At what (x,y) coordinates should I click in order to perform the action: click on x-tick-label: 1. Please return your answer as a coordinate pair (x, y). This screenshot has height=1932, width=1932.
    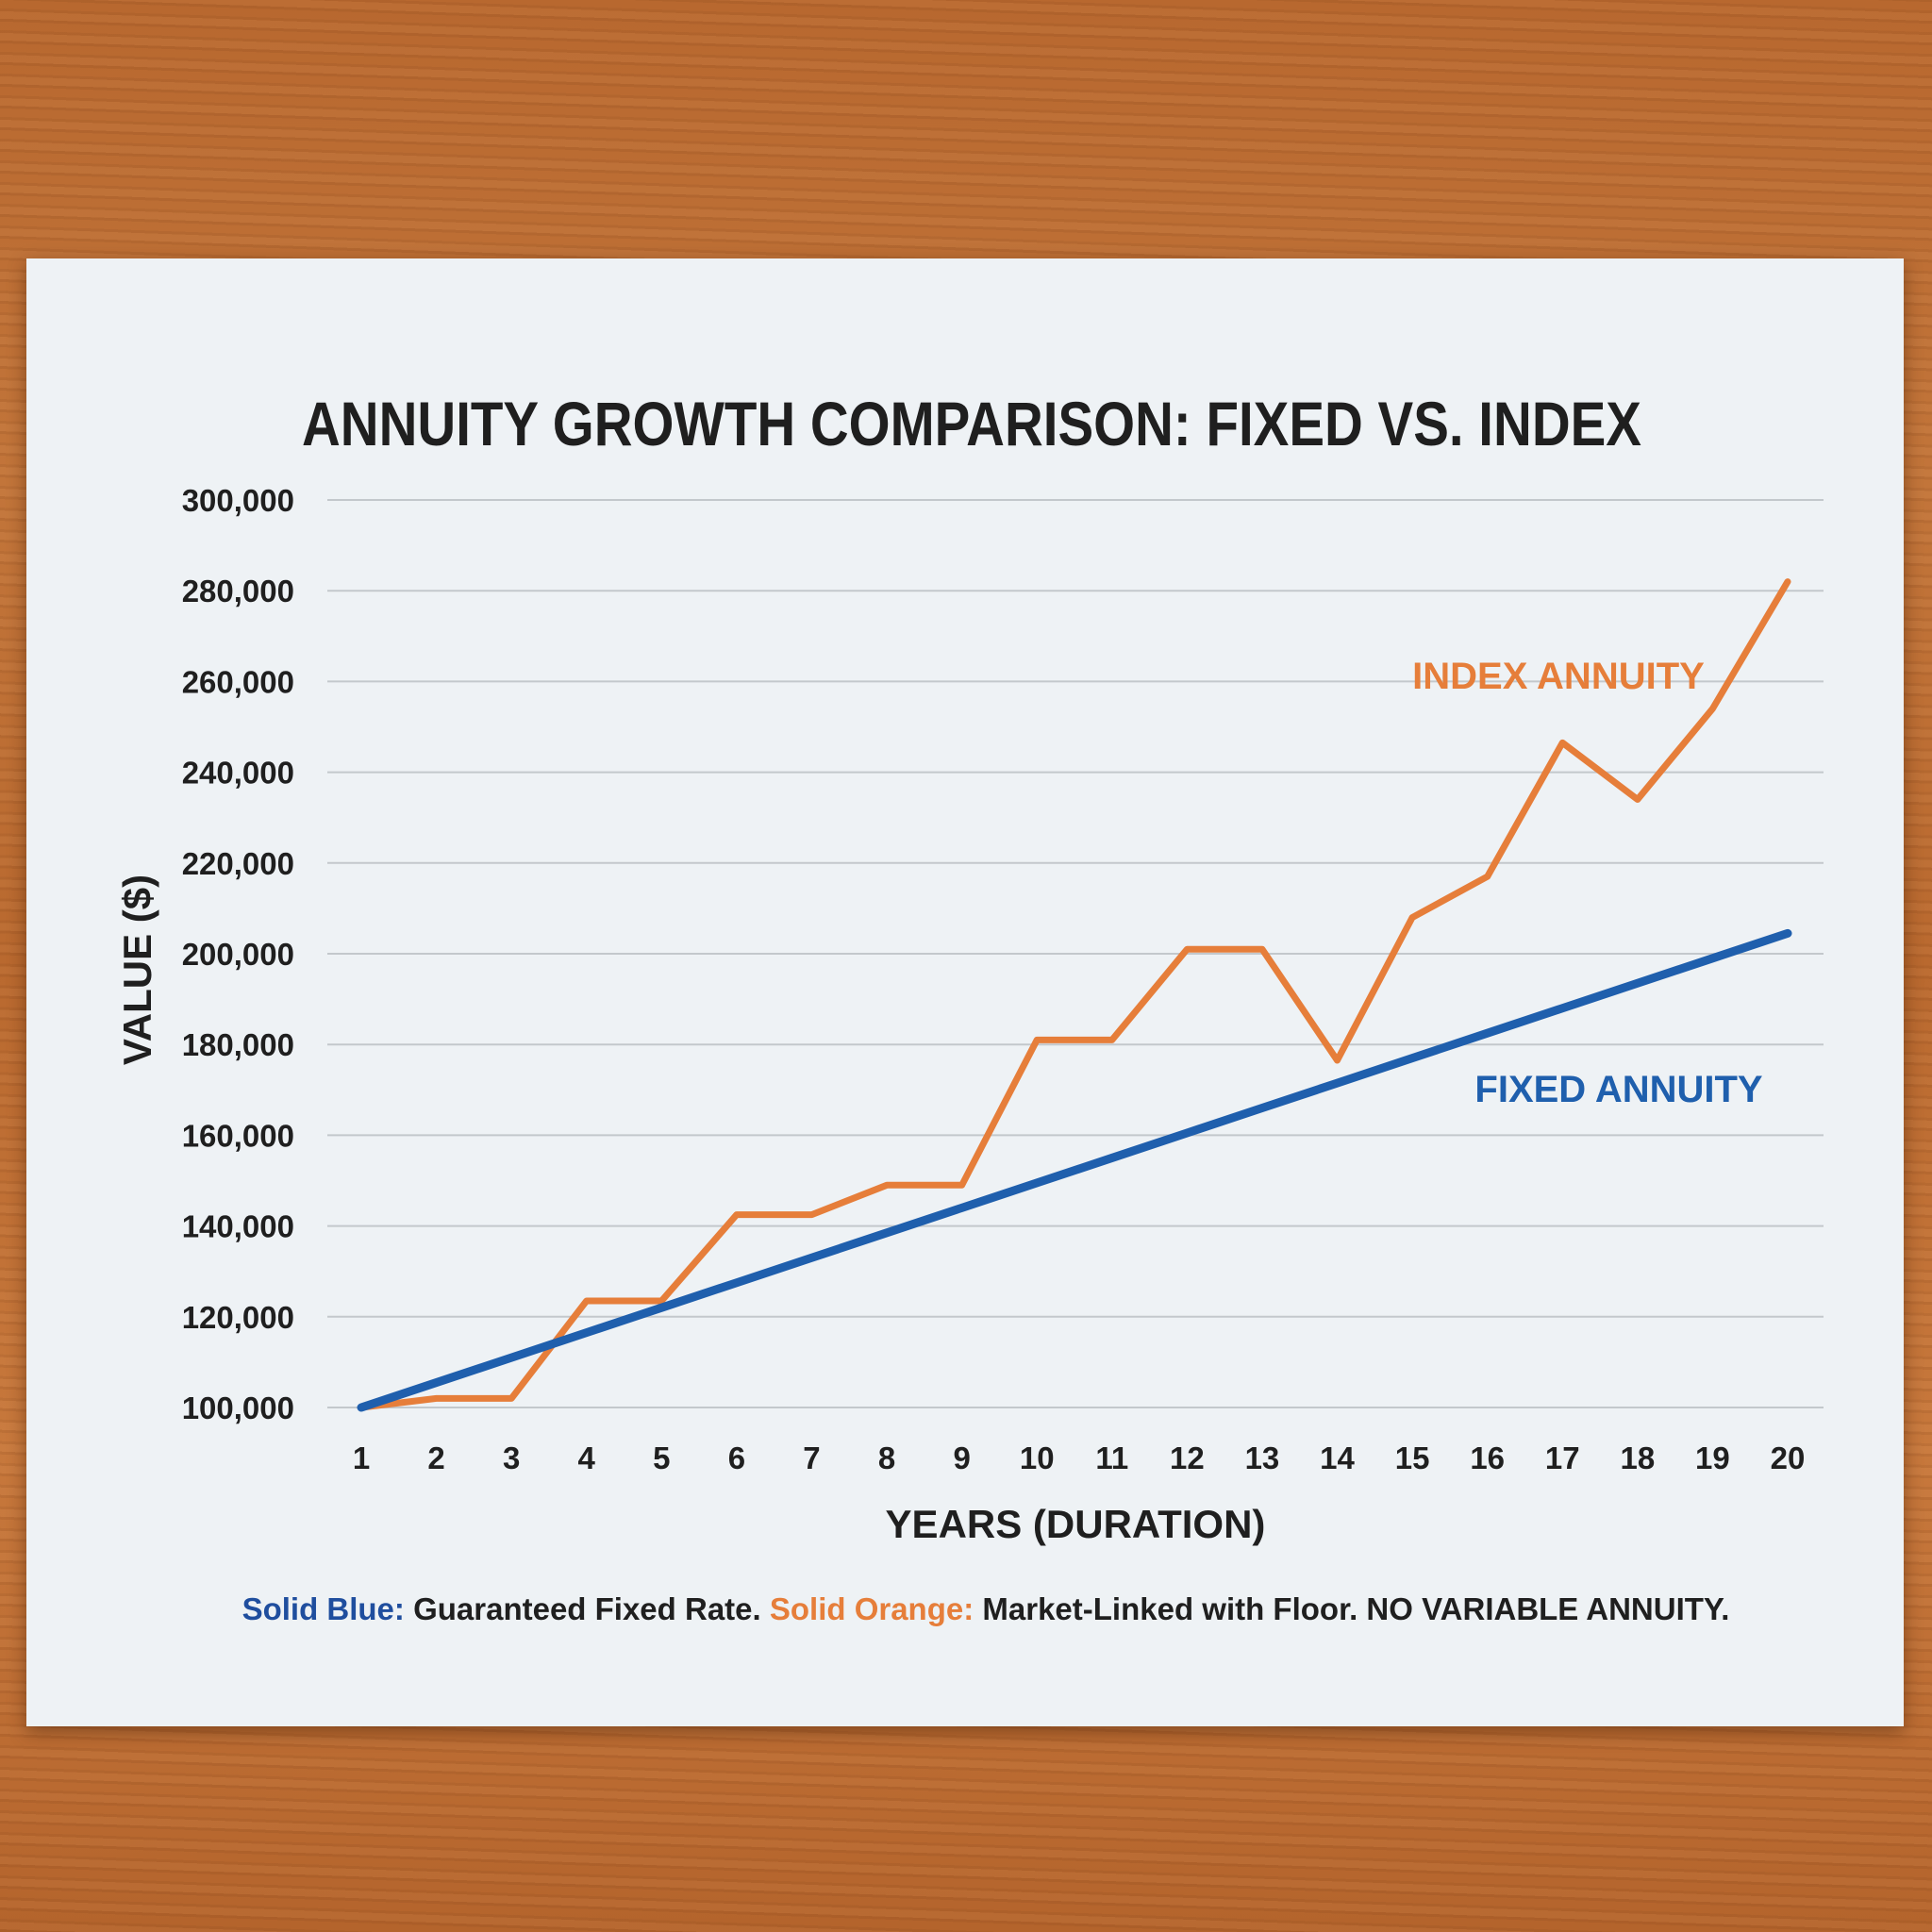
    Looking at the image, I should click on (361, 1458).